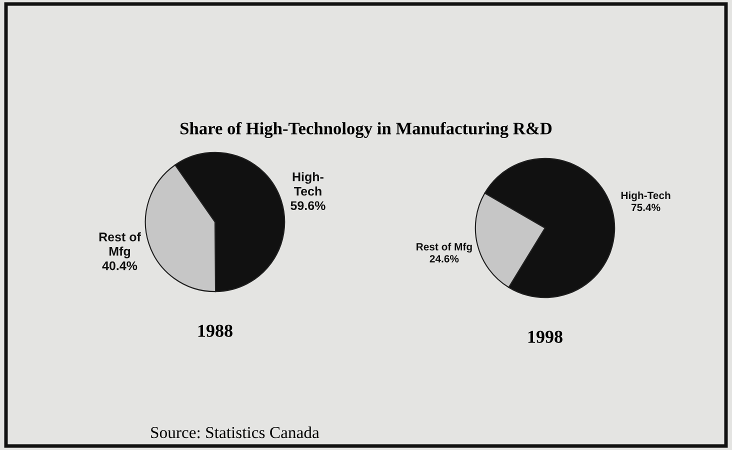 This screenshot has height=450, width=732. Describe the element at coordinates (215, 330) in the screenshot. I see `text: 1988` at that location.